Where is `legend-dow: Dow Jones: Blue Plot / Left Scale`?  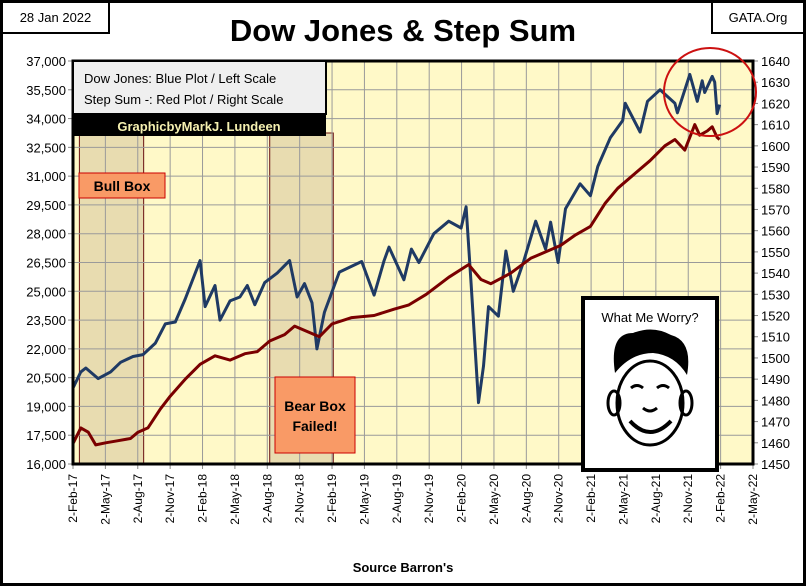 legend-dow: Dow Jones: Blue Plot / Left Scale is located at coordinates (180, 78).